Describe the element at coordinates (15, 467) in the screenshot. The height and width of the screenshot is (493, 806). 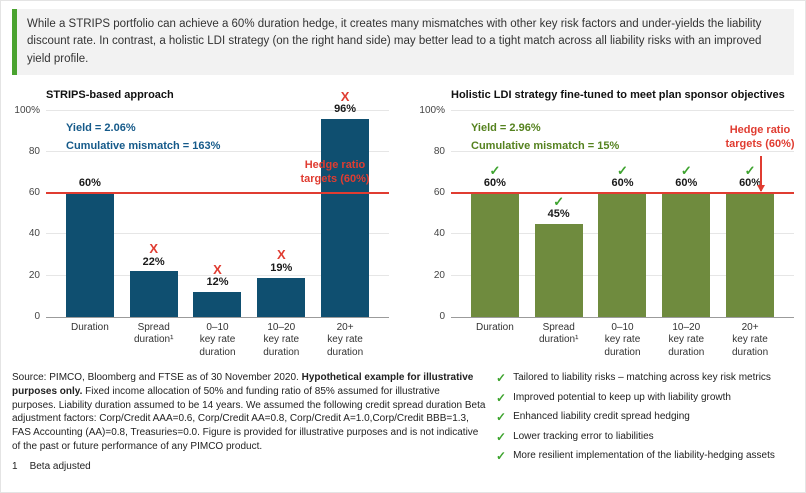
I see `footnote-number: 1` at that location.